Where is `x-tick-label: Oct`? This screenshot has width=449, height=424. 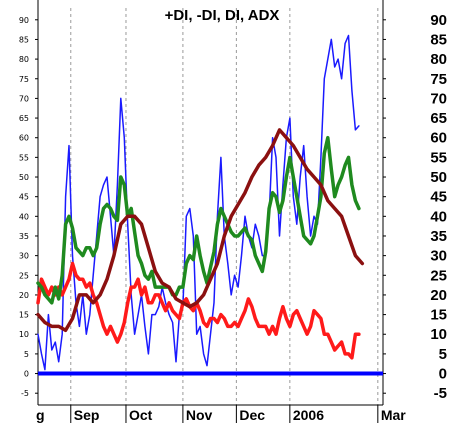 x-tick-label: Oct is located at coordinates (141, 415).